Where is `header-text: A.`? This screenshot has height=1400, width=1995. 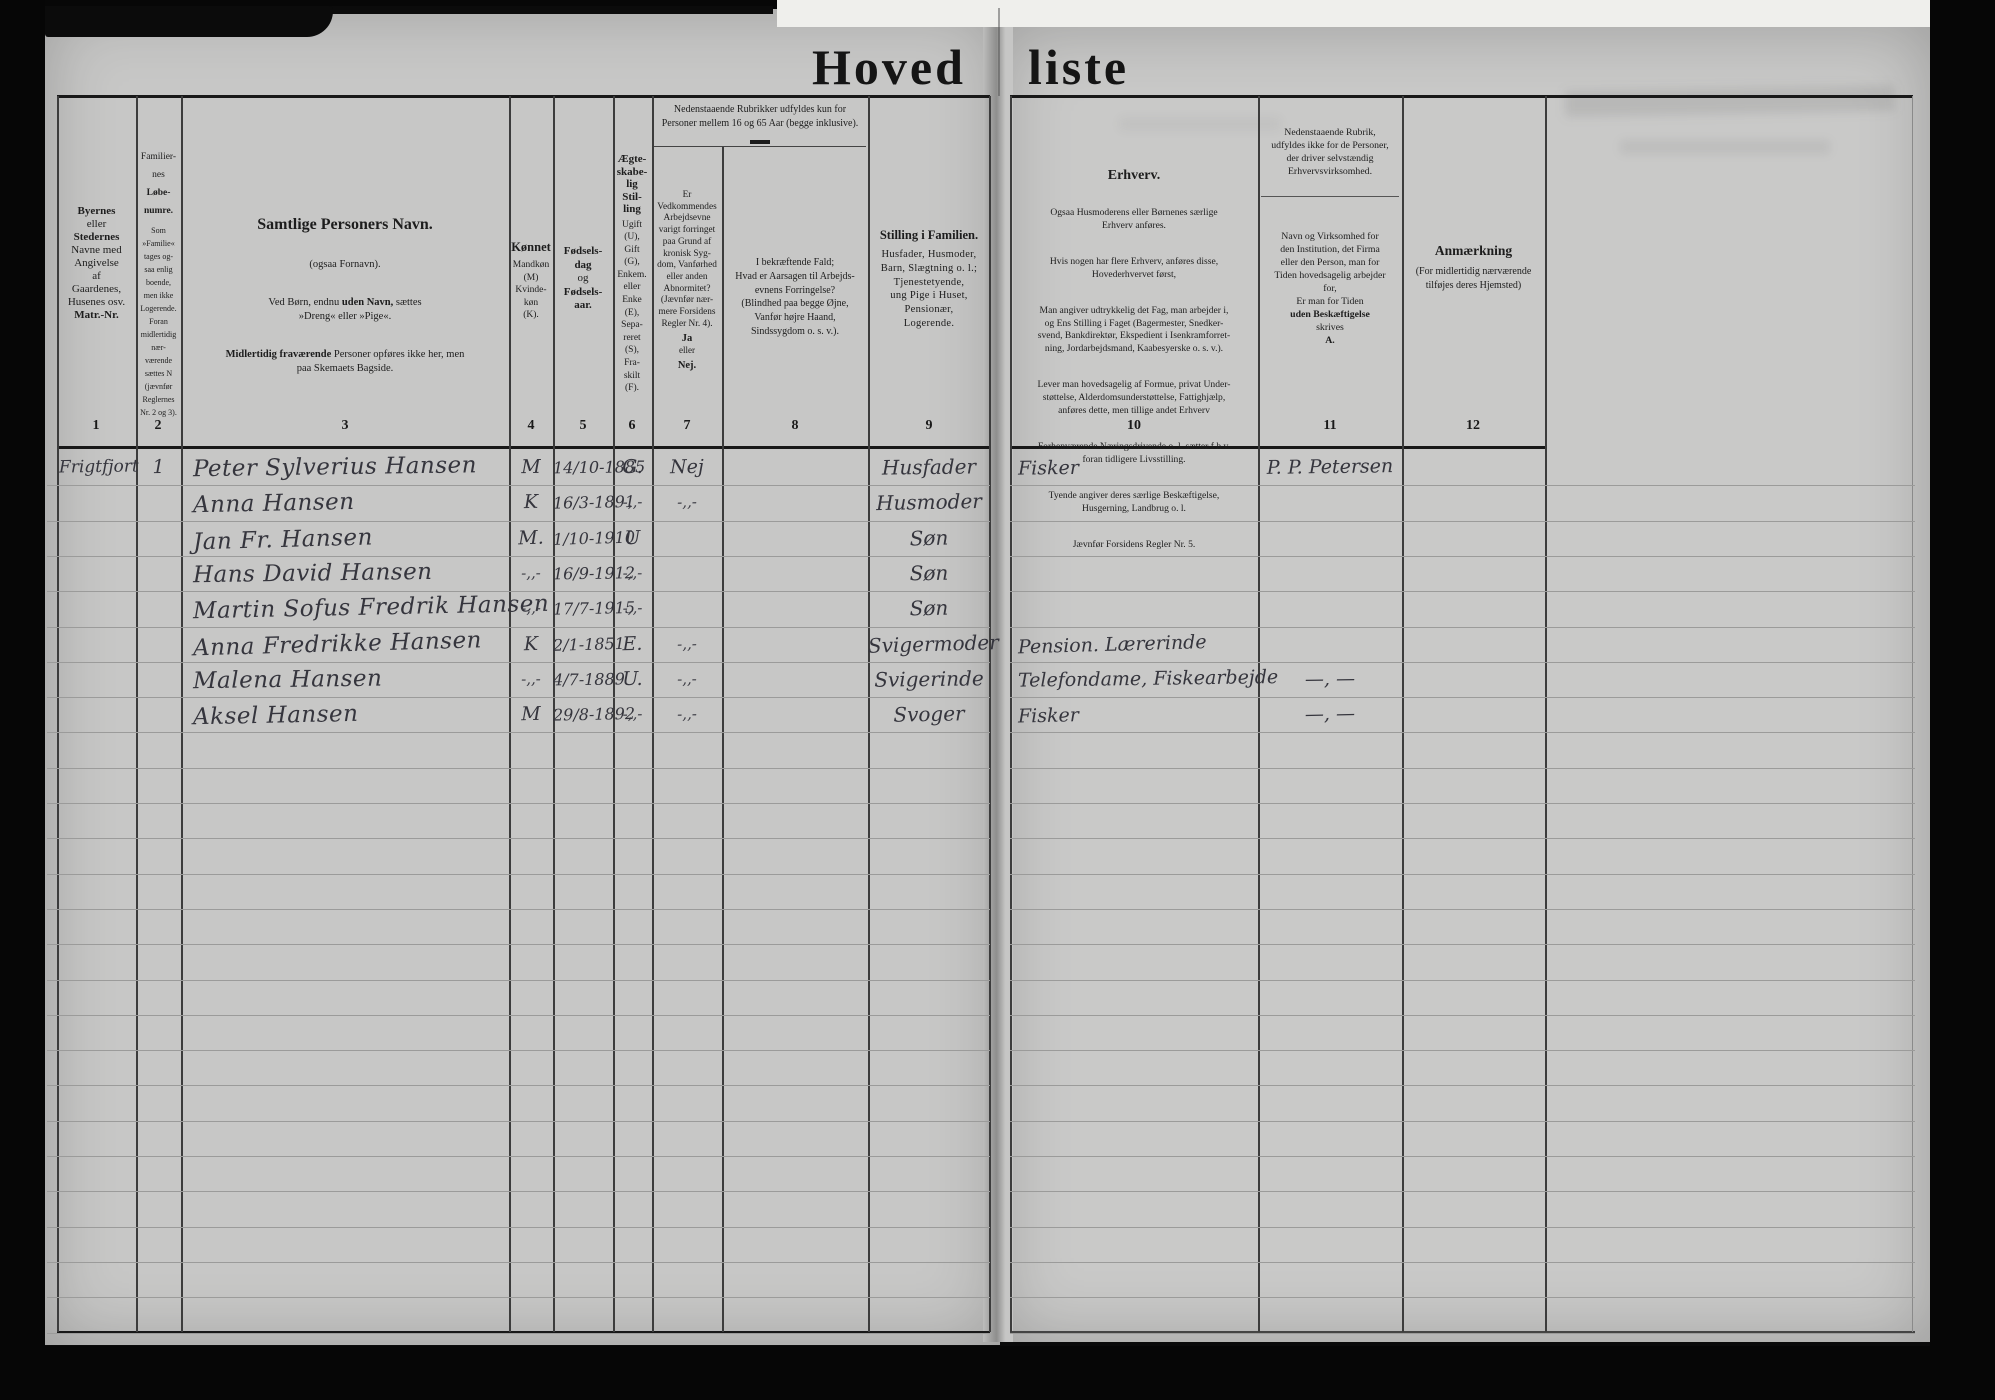
header-text: A. is located at coordinates (1330, 340).